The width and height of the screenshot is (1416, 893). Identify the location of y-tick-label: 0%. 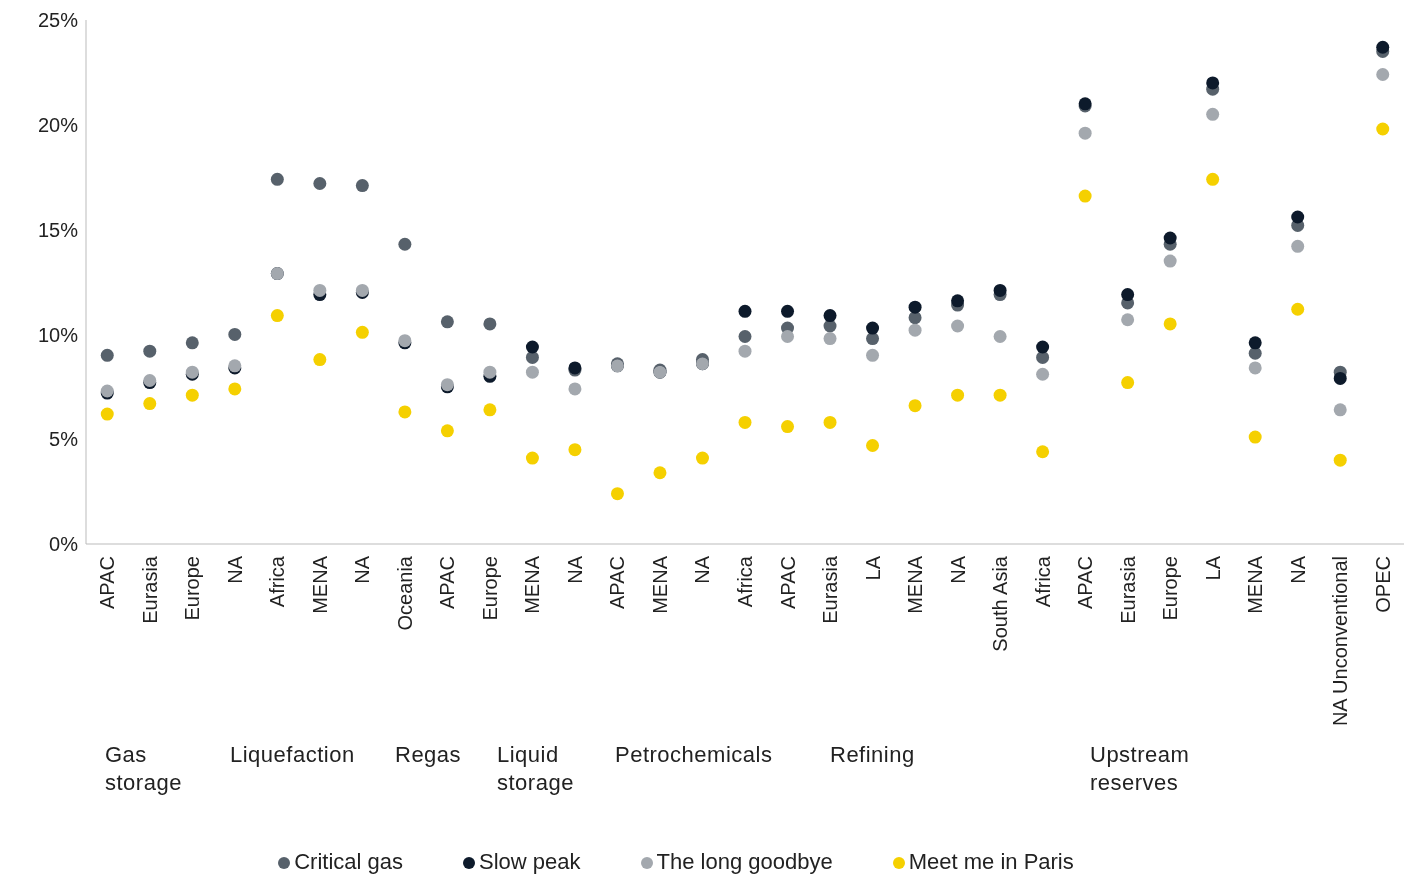
(64, 544).